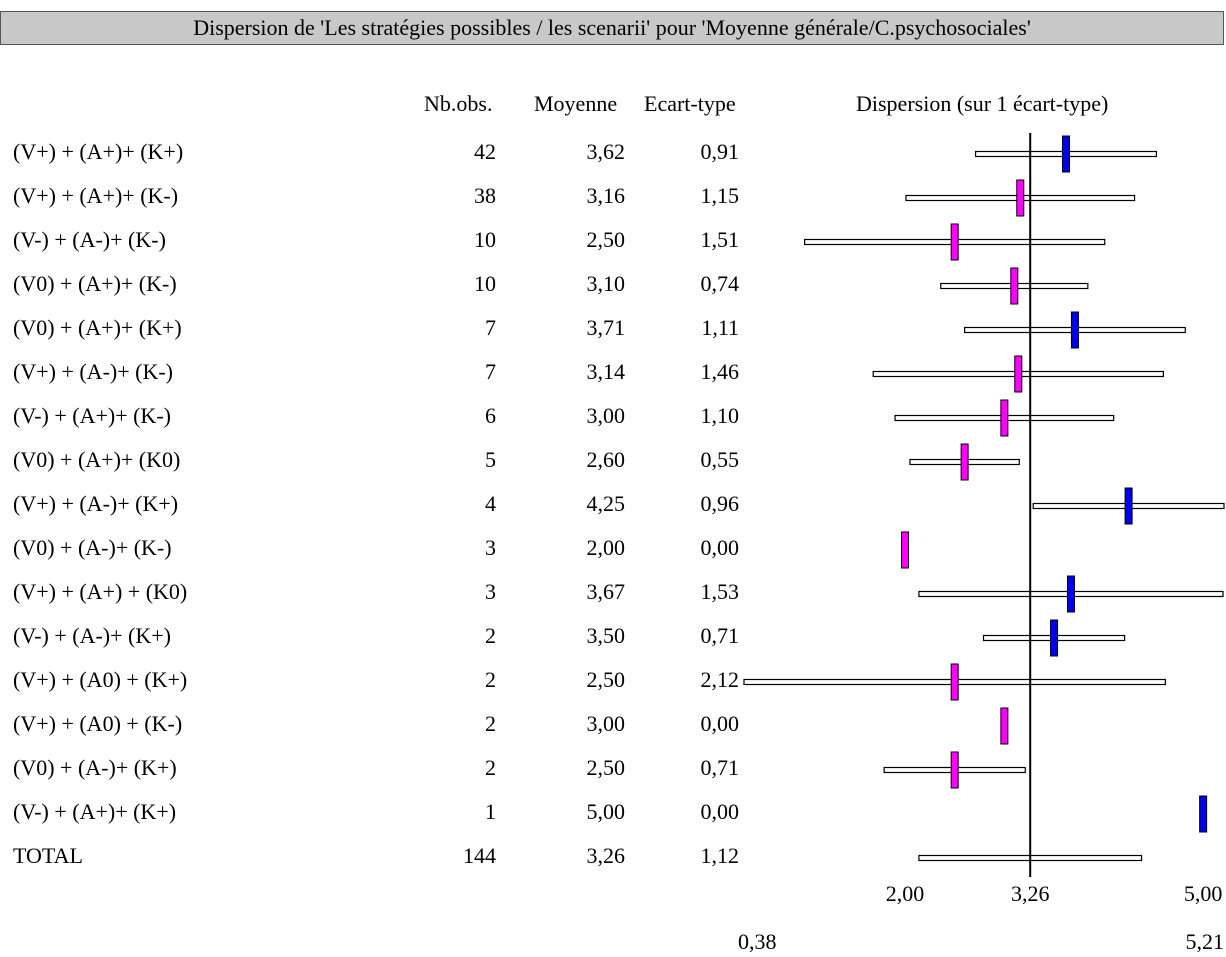  What do you see at coordinates (720, 679) in the screenshot?
I see `sd-value: 2,12` at bounding box center [720, 679].